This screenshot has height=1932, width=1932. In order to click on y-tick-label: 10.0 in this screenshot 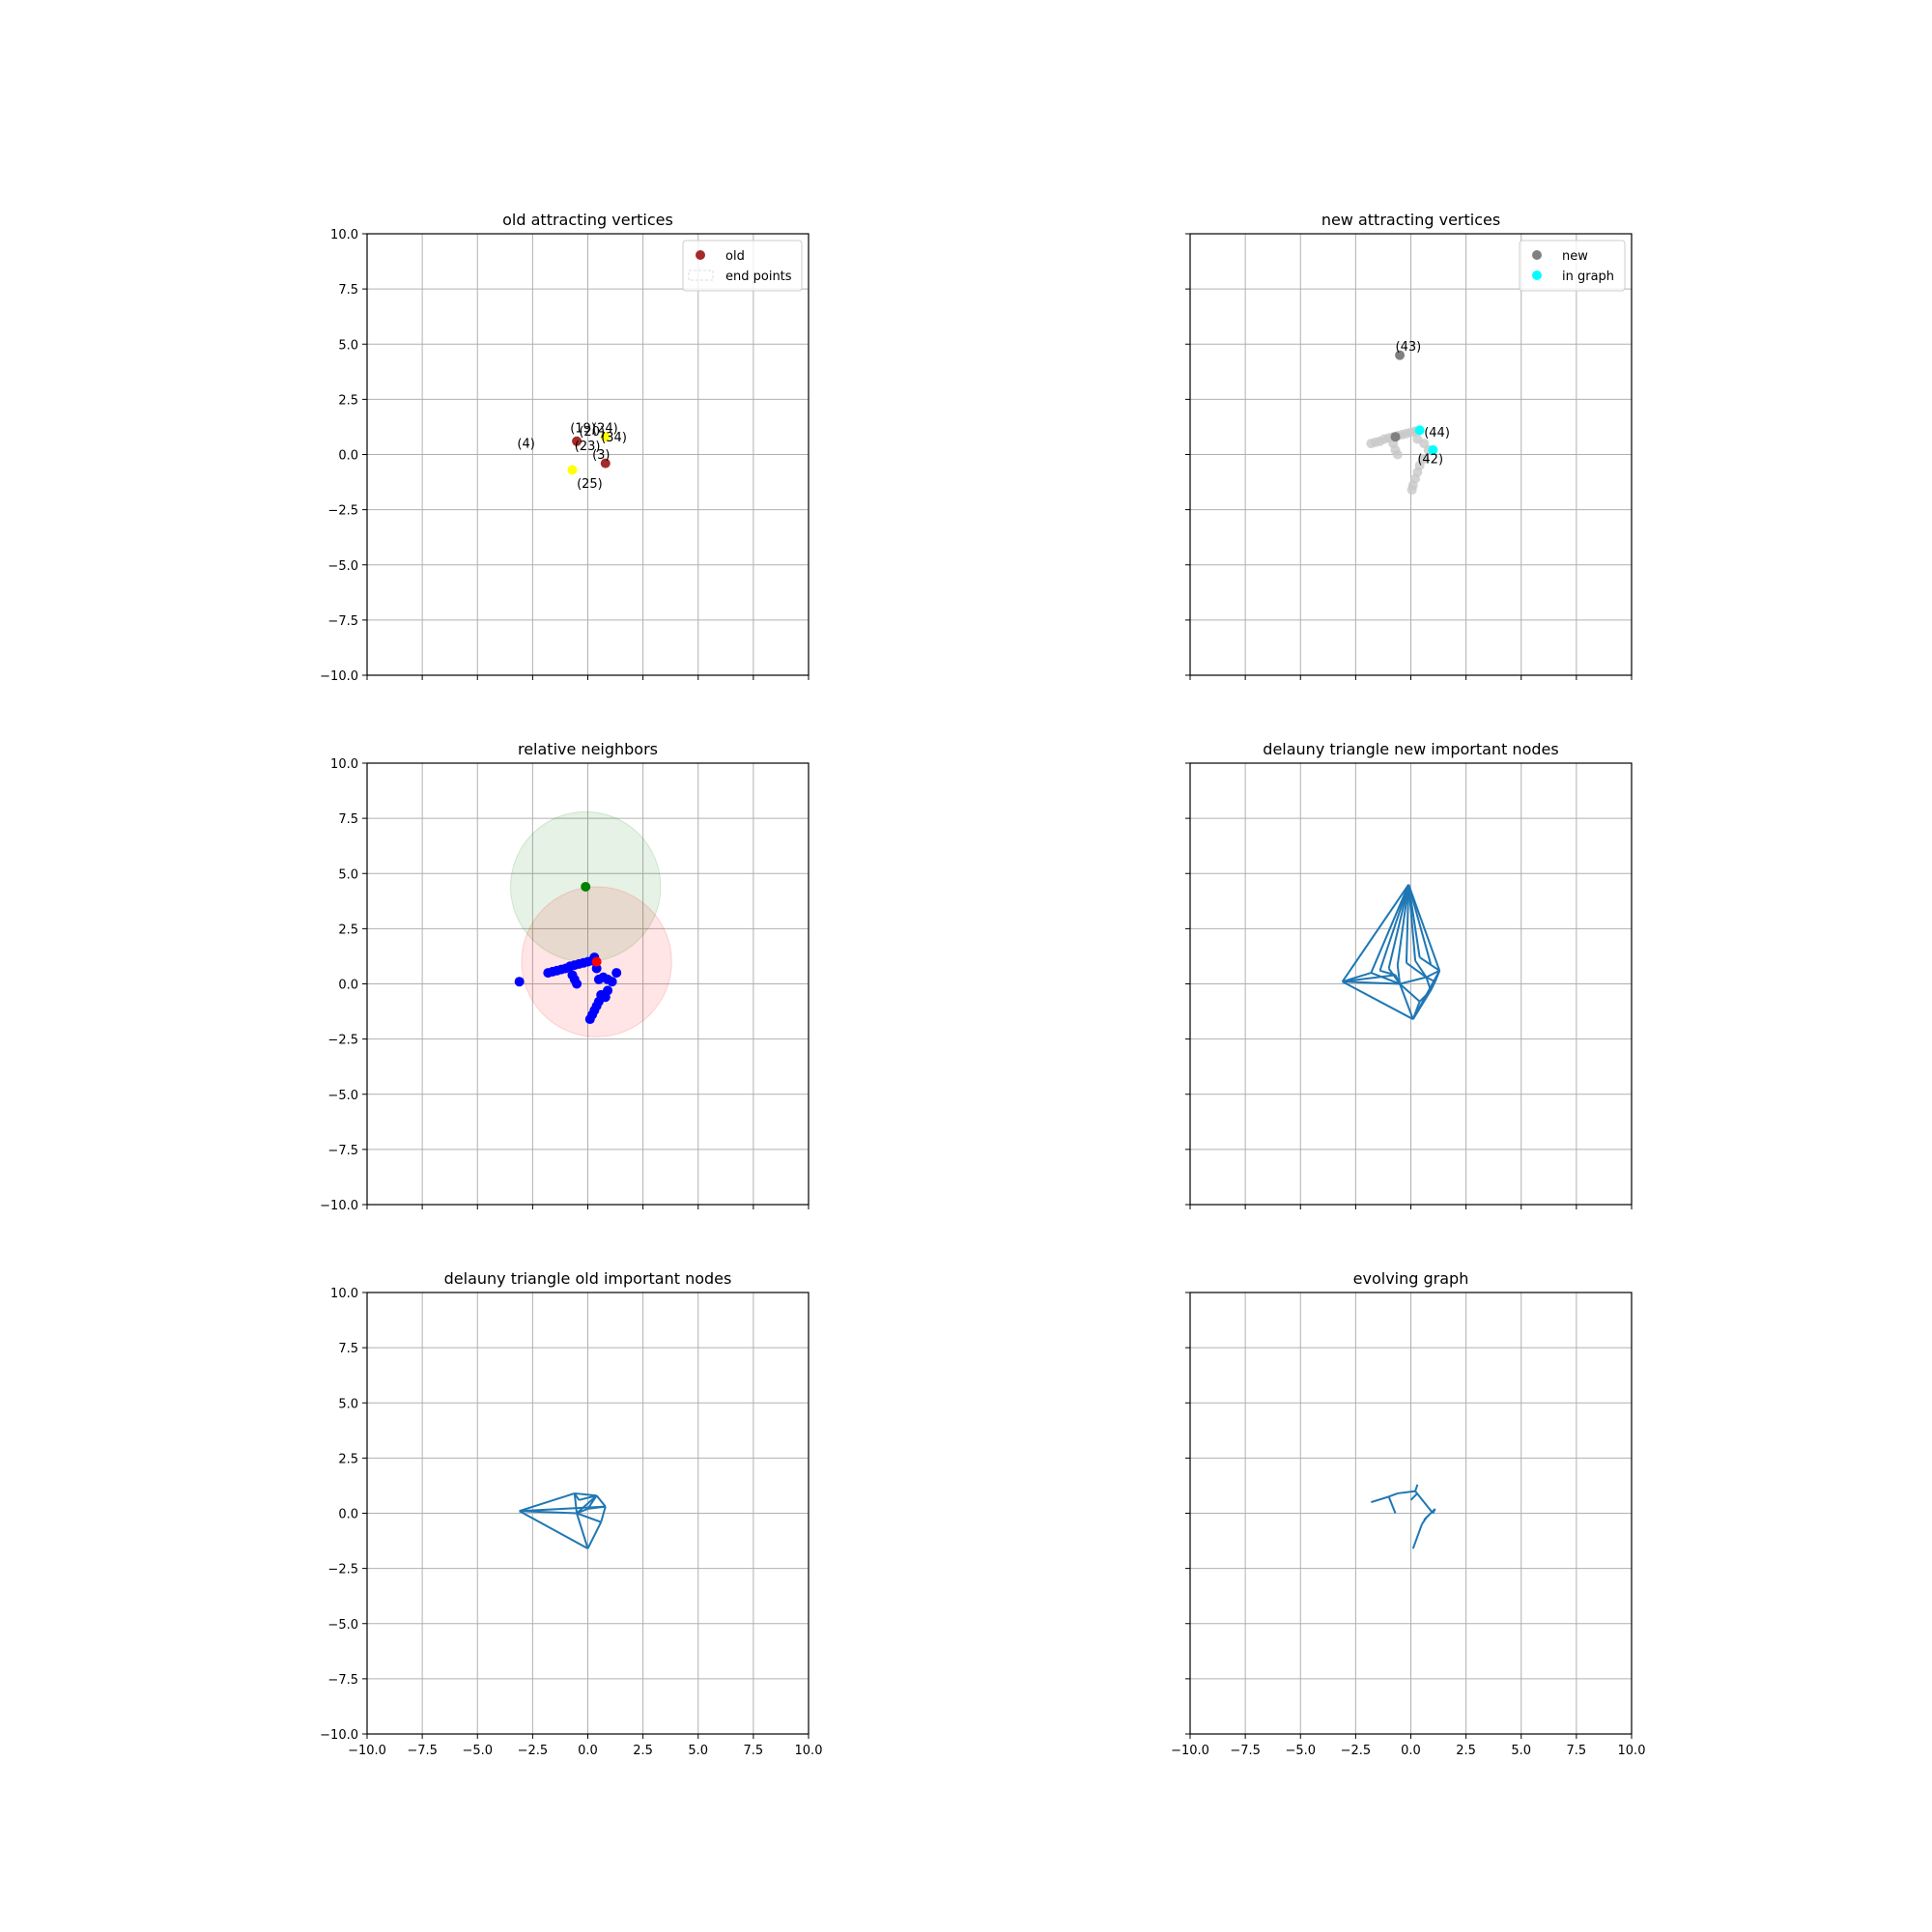, I will do `click(344, 235)`.